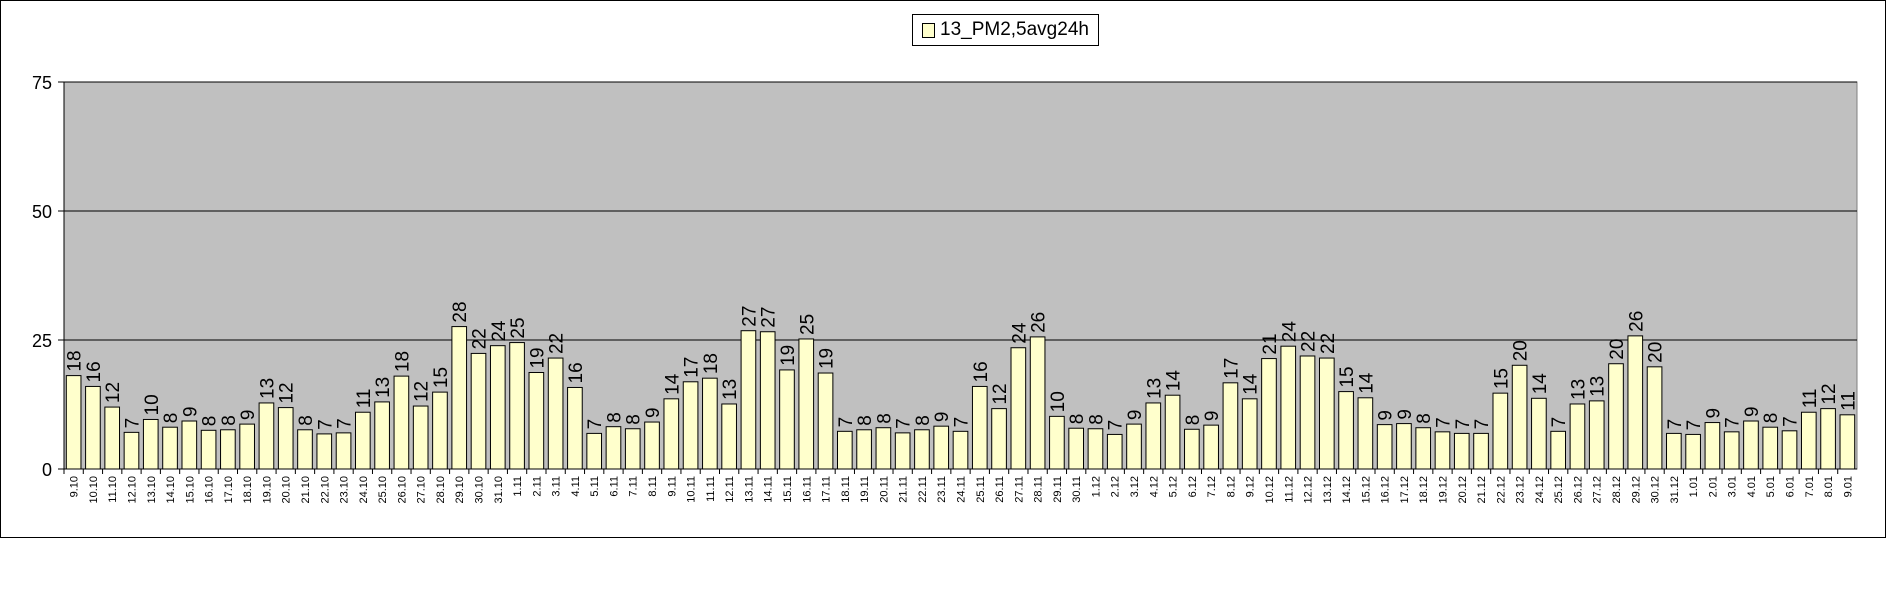  Describe the element at coordinates (47, 470) in the screenshot. I see `y-tick-label: 0` at that location.